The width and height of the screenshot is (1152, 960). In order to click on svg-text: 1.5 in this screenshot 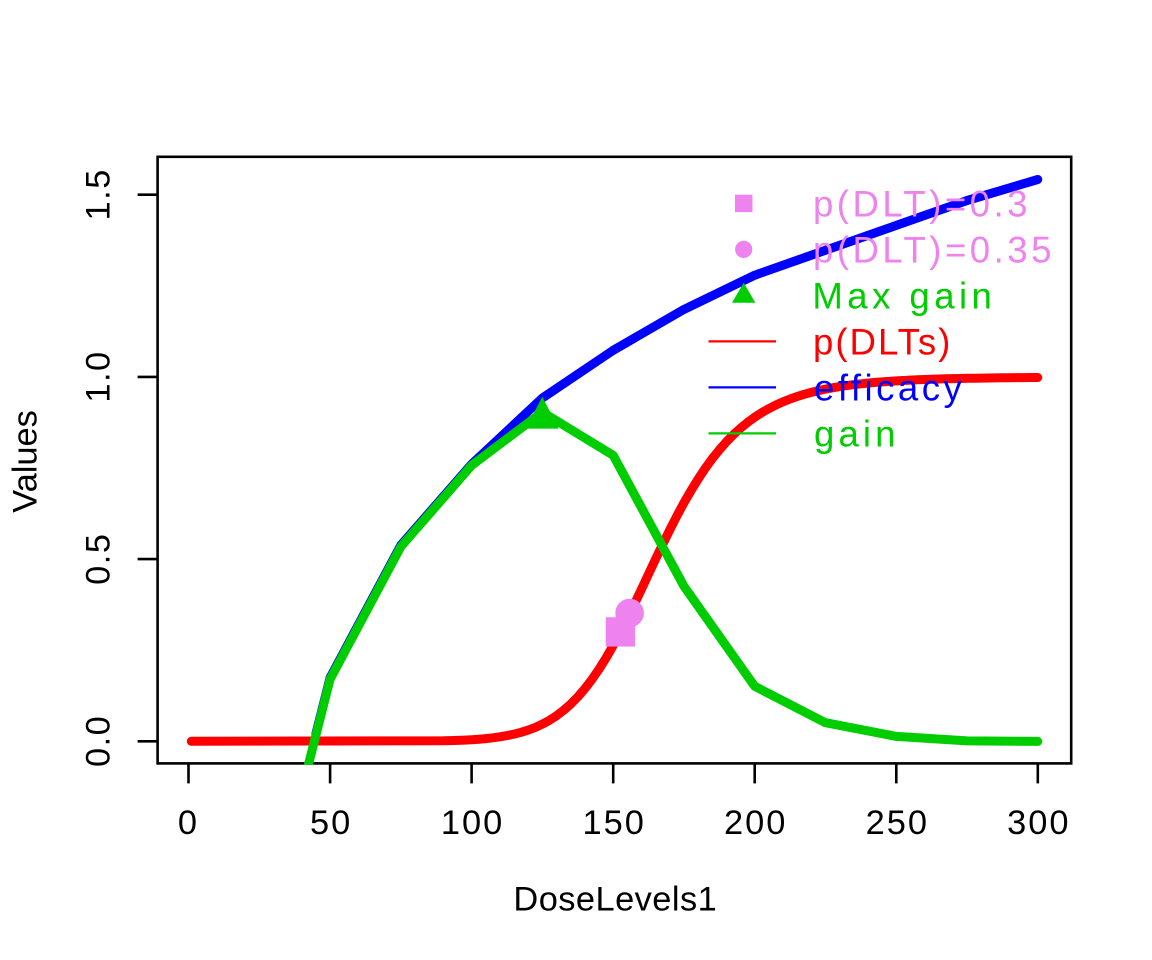, I will do `click(99, 194)`.